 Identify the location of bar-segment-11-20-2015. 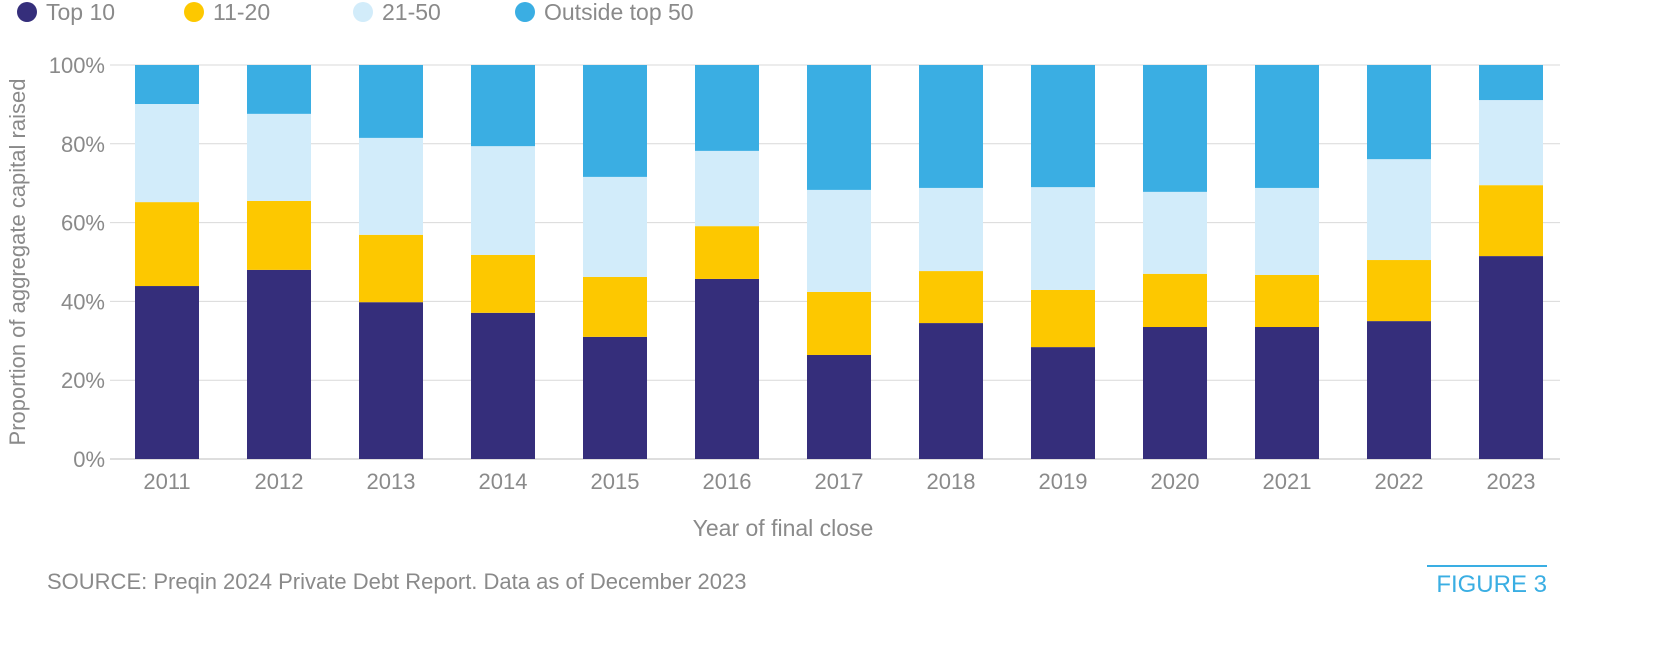
(615, 306).